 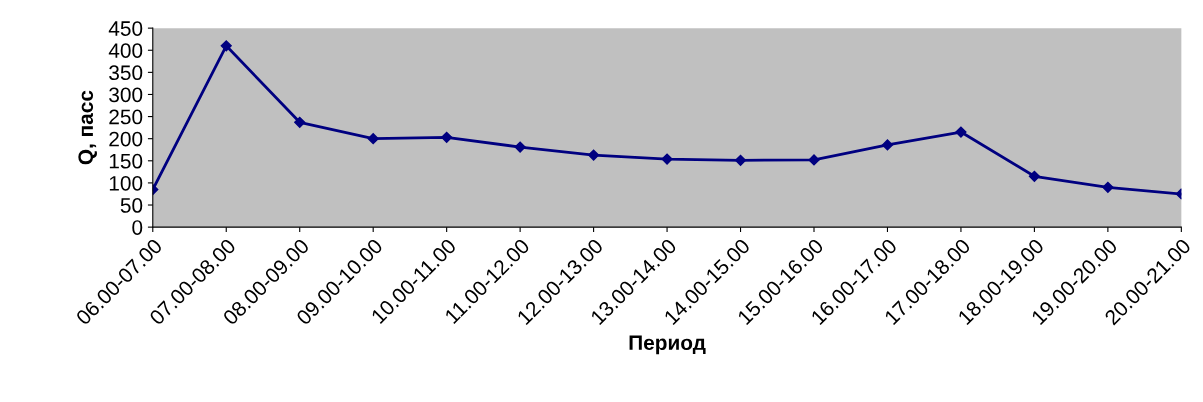 I want to click on y-tick-label: 350, so click(x=126, y=73).